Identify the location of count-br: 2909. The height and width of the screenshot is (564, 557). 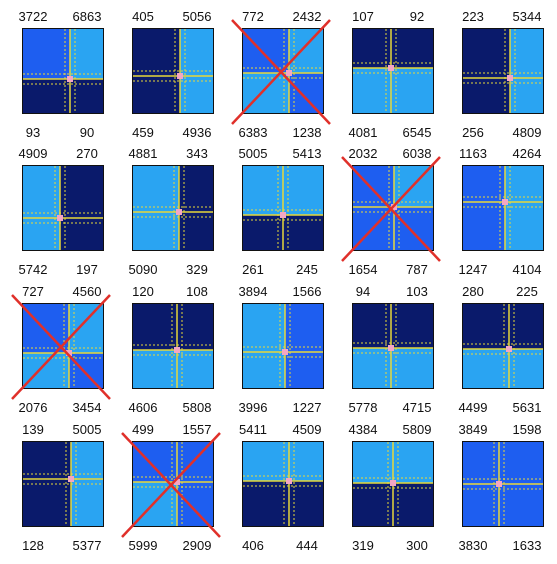
(197, 545).